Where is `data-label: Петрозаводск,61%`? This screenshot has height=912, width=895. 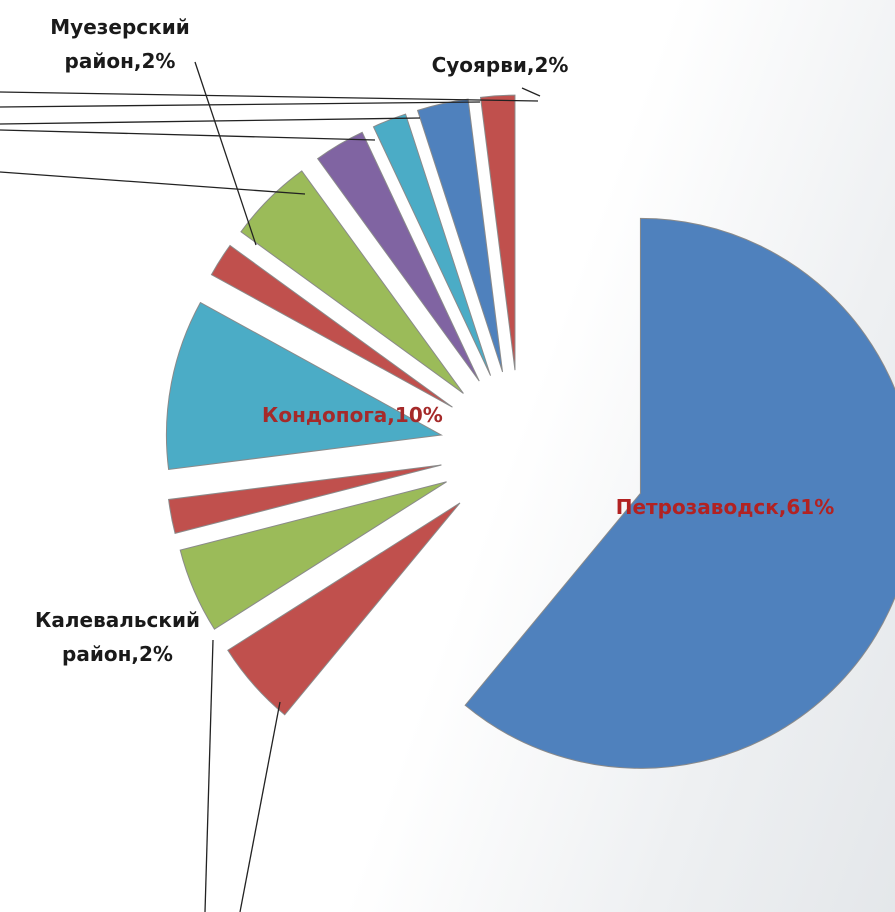
data-label: Петрозаводск,61% is located at coordinates (725, 507).